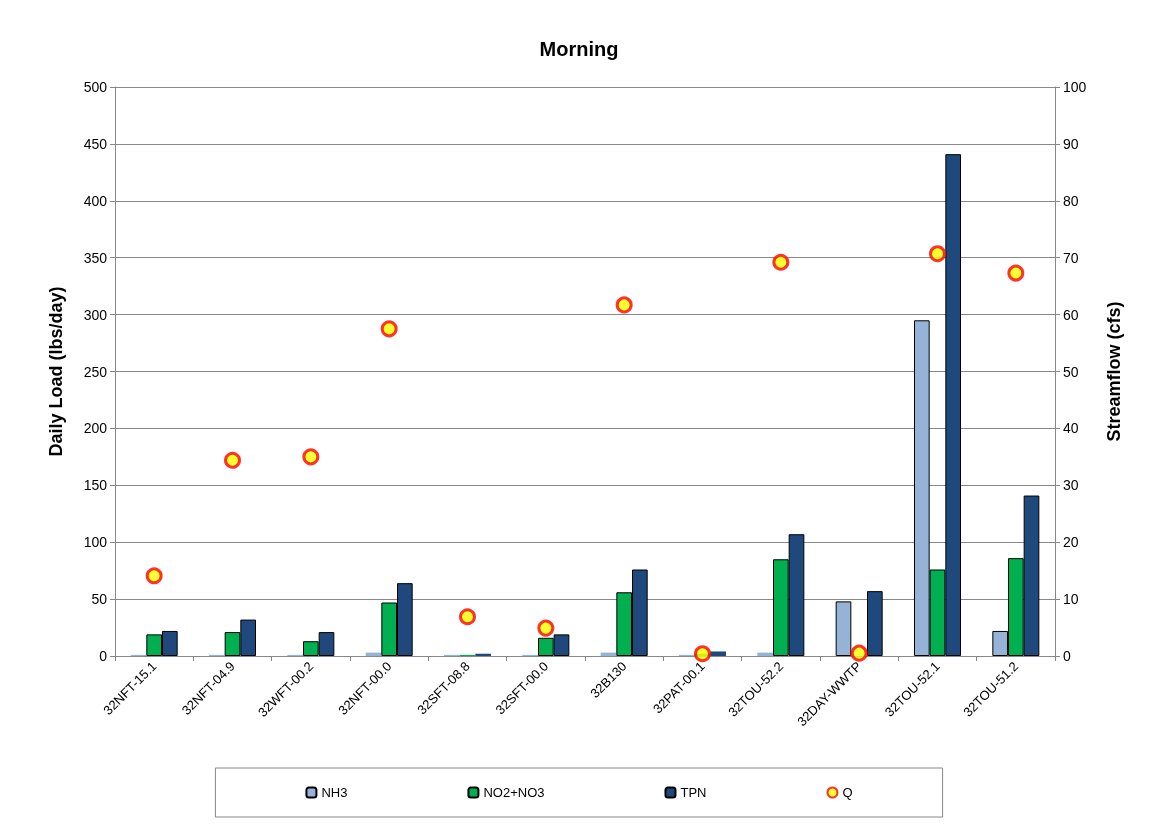  I want to click on legend-label: Q, so click(847, 792).